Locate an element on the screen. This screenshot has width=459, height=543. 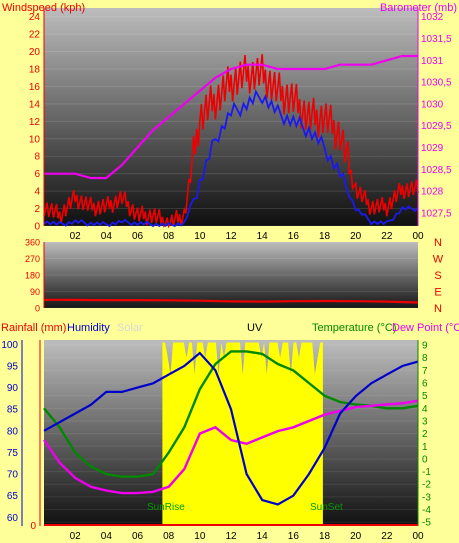
top-time-tick-9: 20 is located at coordinates (356, 236).